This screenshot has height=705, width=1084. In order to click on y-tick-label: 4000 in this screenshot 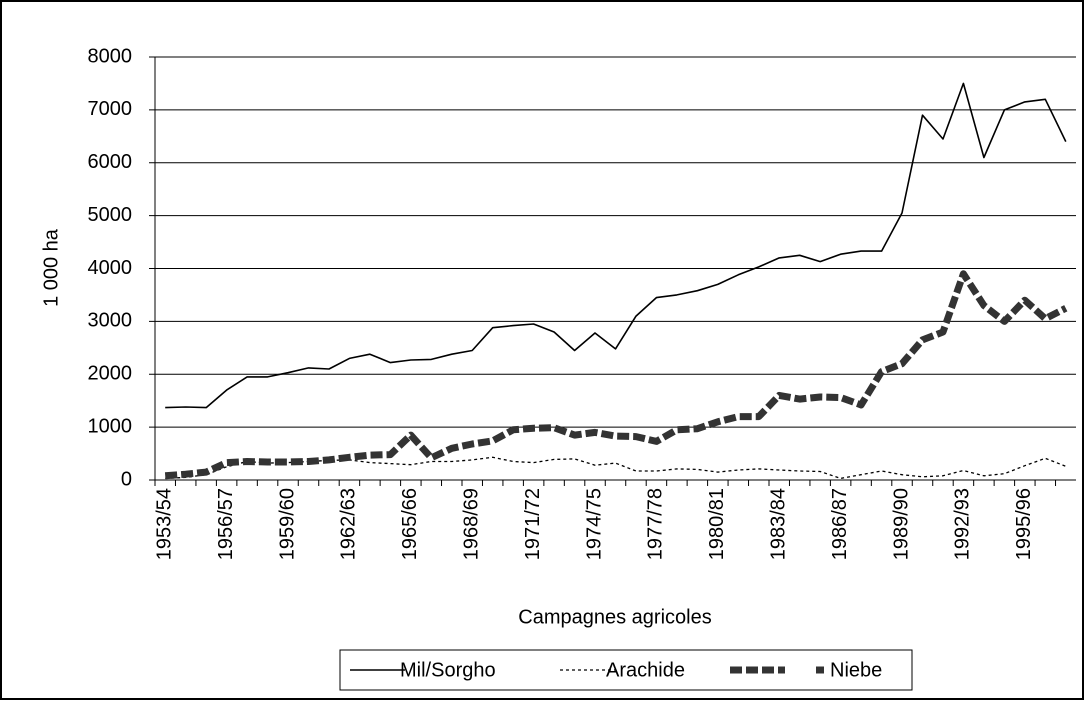, I will do `click(110, 268)`.